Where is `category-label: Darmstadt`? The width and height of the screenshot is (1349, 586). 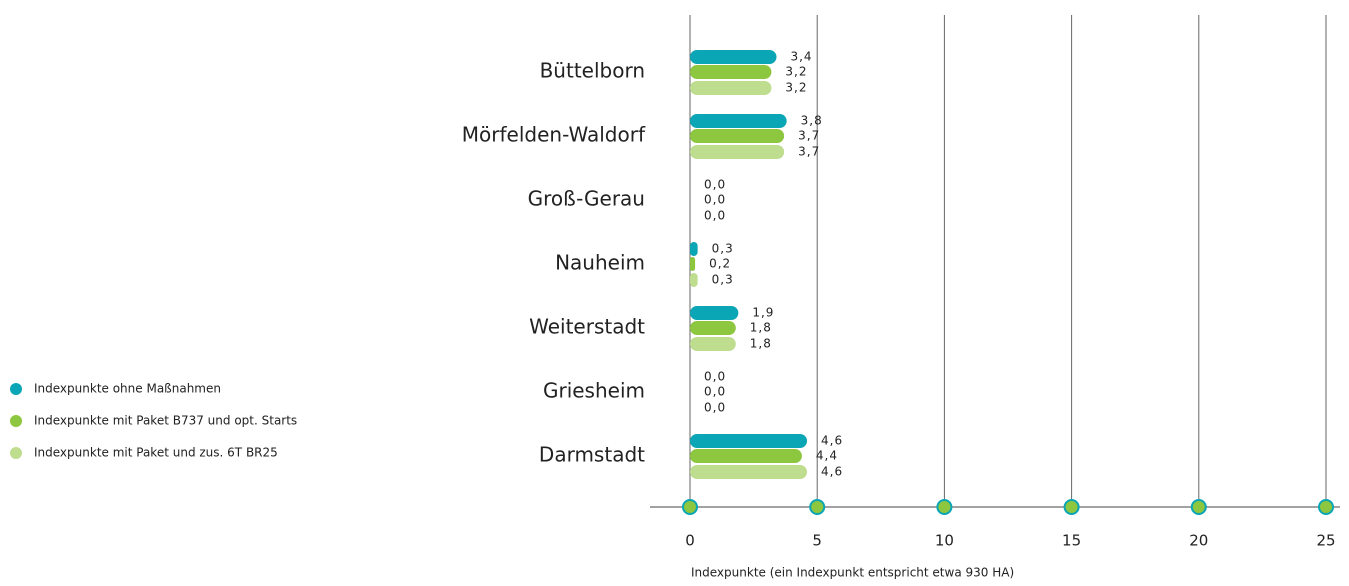 category-label: Darmstadt is located at coordinates (592, 455).